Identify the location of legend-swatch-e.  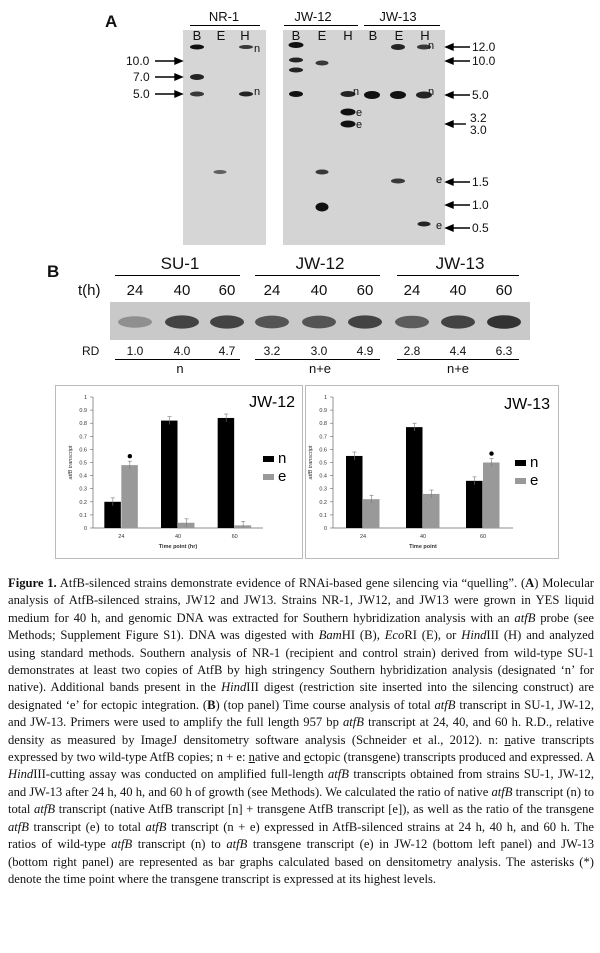
(268, 477).